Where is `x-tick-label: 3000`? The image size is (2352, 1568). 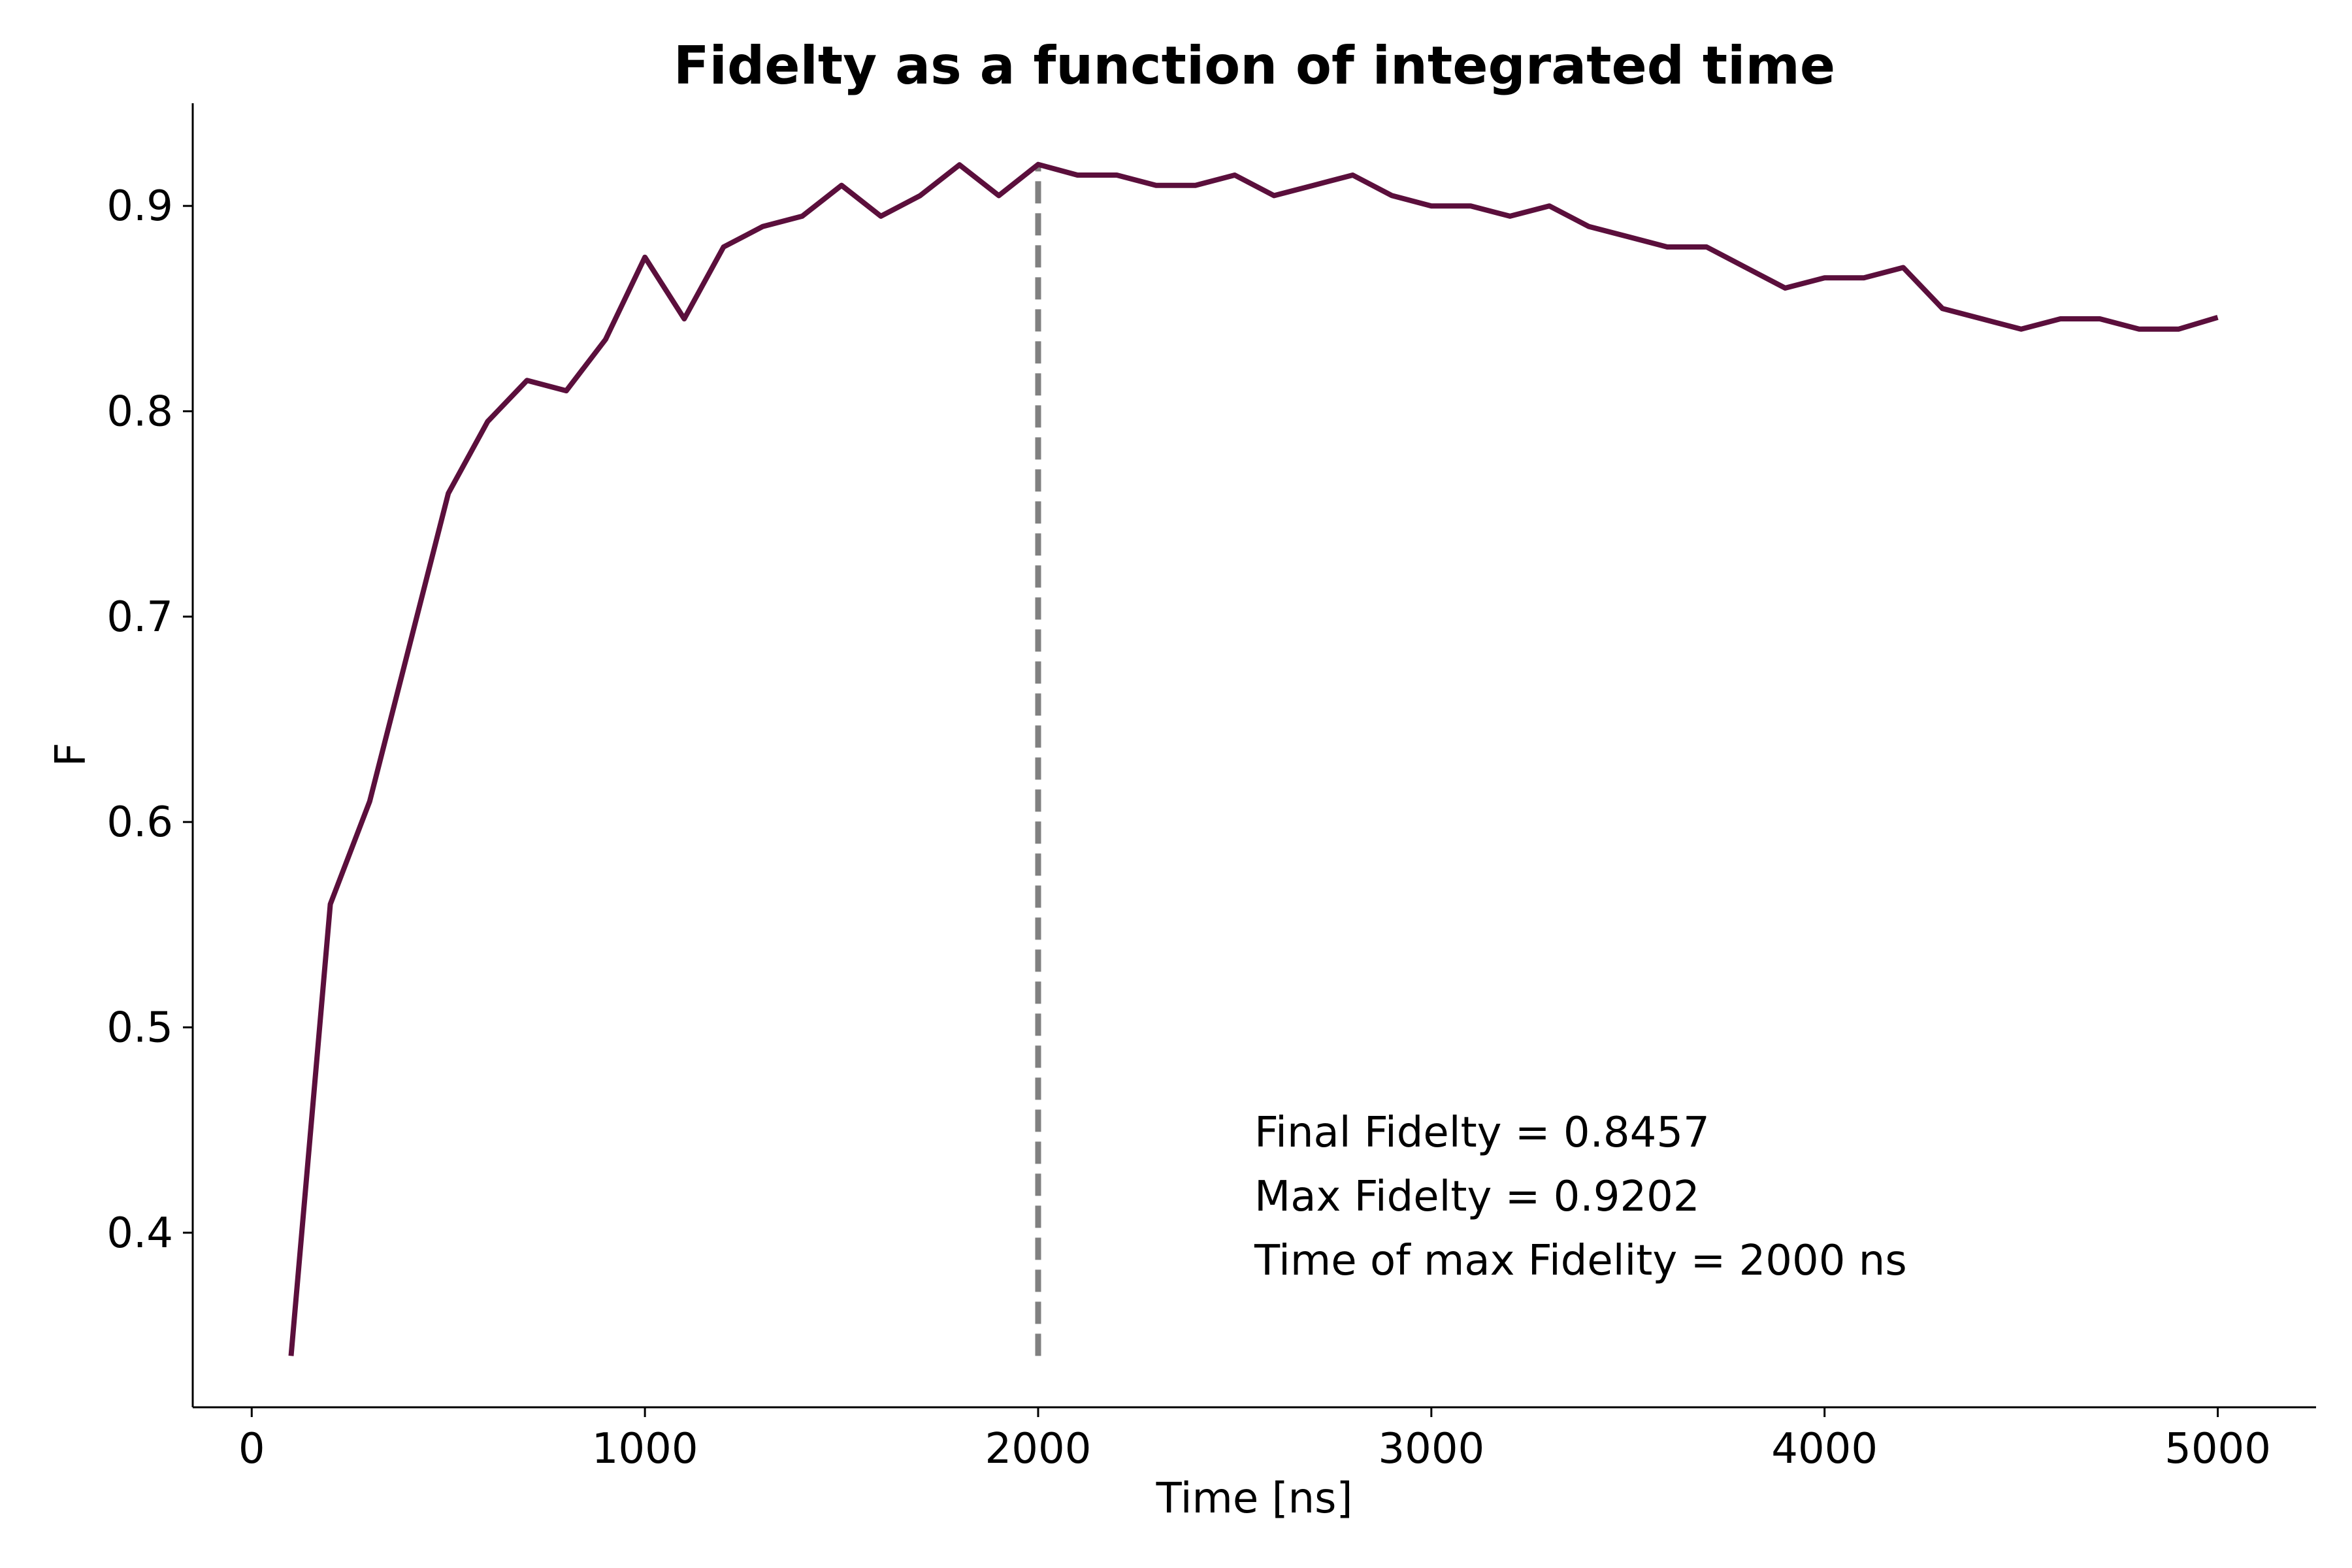 x-tick-label: 3000 is located at coordinates (1431, 1449).